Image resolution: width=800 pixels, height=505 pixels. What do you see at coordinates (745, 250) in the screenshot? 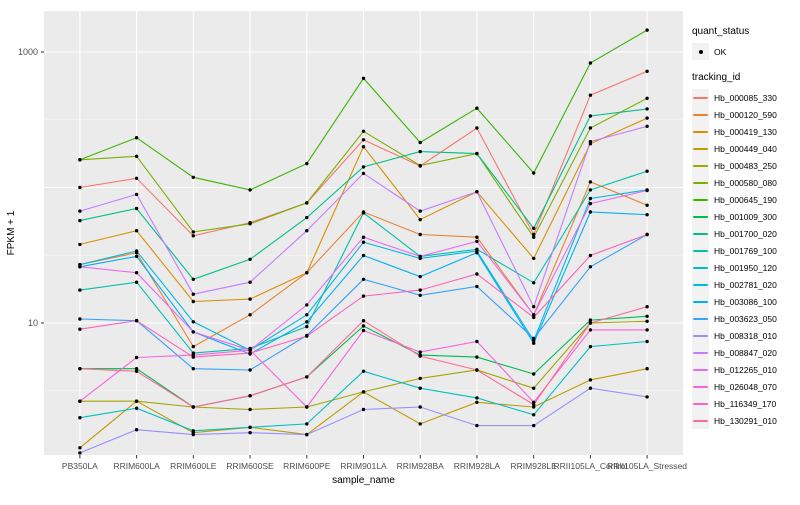
I see `legend-item-label: Hb_001769_100` at bounding box center [745, 250].